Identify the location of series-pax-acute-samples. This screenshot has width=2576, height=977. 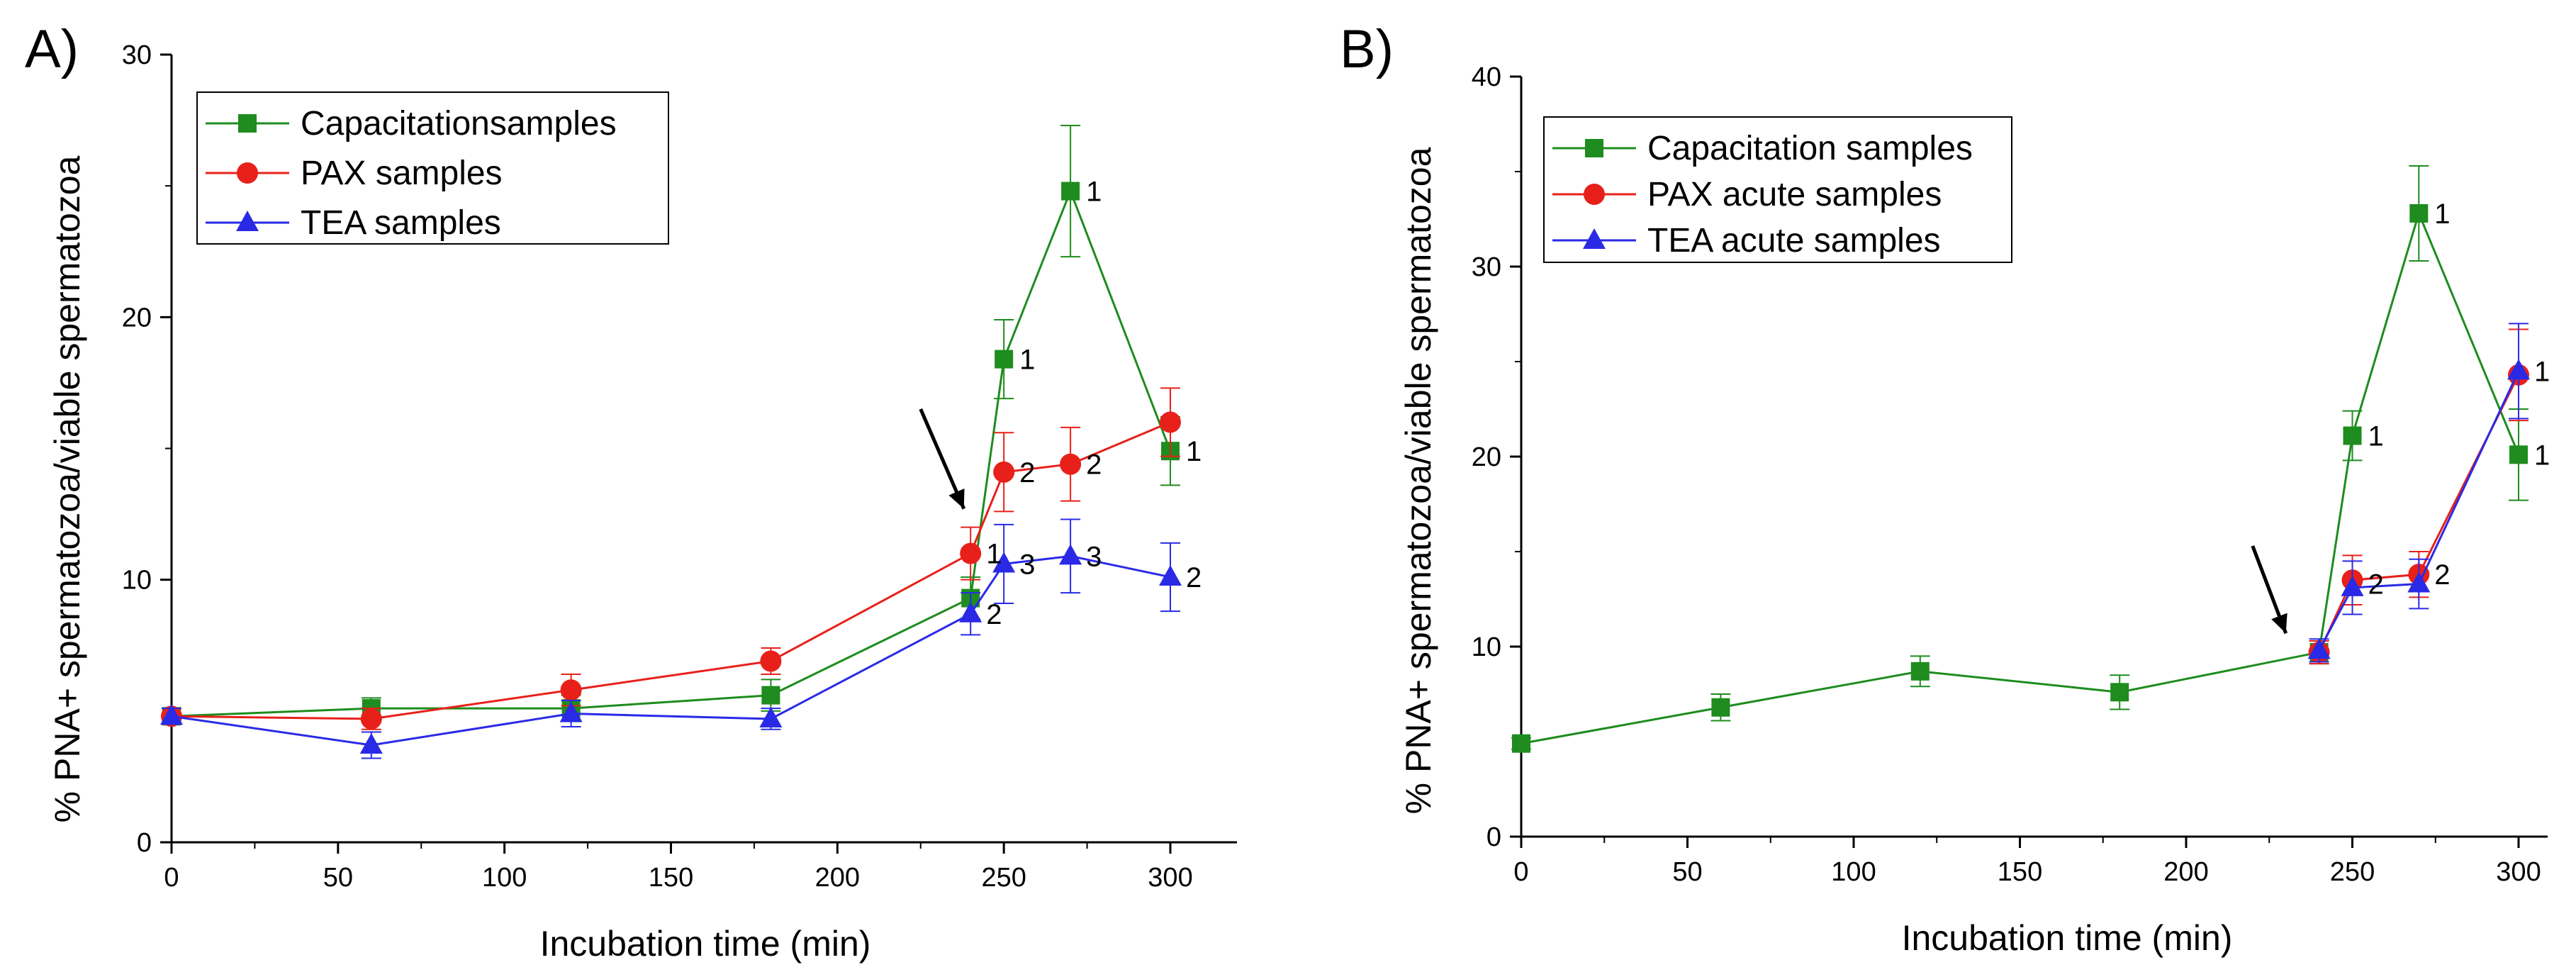
(2419, 496).